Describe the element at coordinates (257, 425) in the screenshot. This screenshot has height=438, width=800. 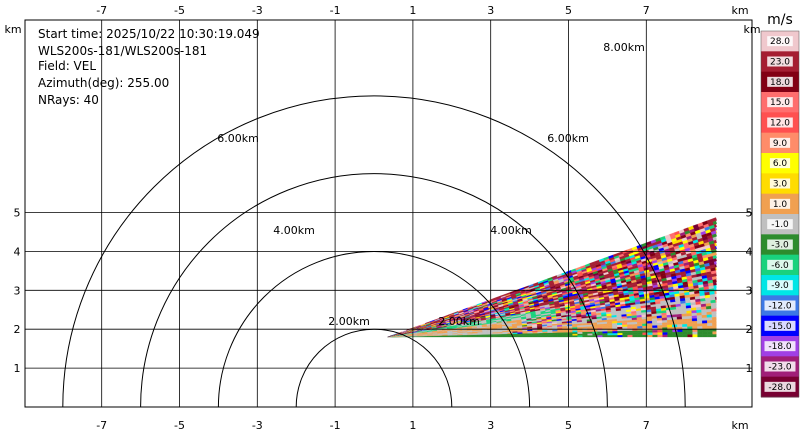
I see `x-tick-label-bottom: -3` at that location.